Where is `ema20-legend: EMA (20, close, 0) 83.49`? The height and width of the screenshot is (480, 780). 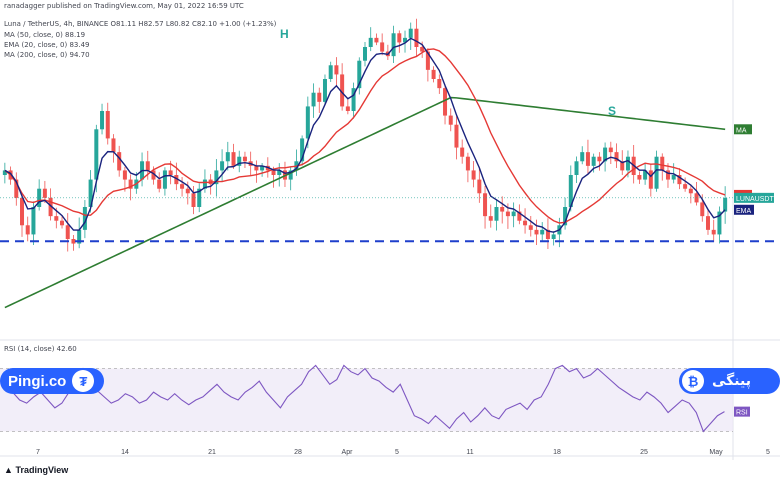 ema20-legend: EMA (20, close, 0) 83.49 is located at coordinates (47, 45).